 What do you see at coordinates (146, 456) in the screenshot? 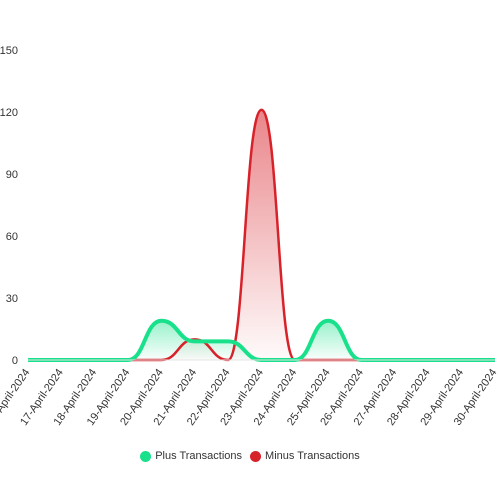
I see `plus-legend-marker` at bounding box center [146, 456].